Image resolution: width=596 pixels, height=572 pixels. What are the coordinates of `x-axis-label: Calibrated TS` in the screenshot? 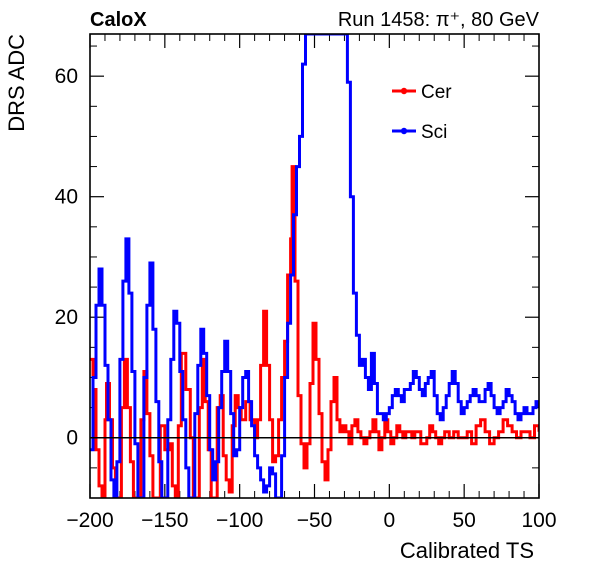 It's located at (467, 550).